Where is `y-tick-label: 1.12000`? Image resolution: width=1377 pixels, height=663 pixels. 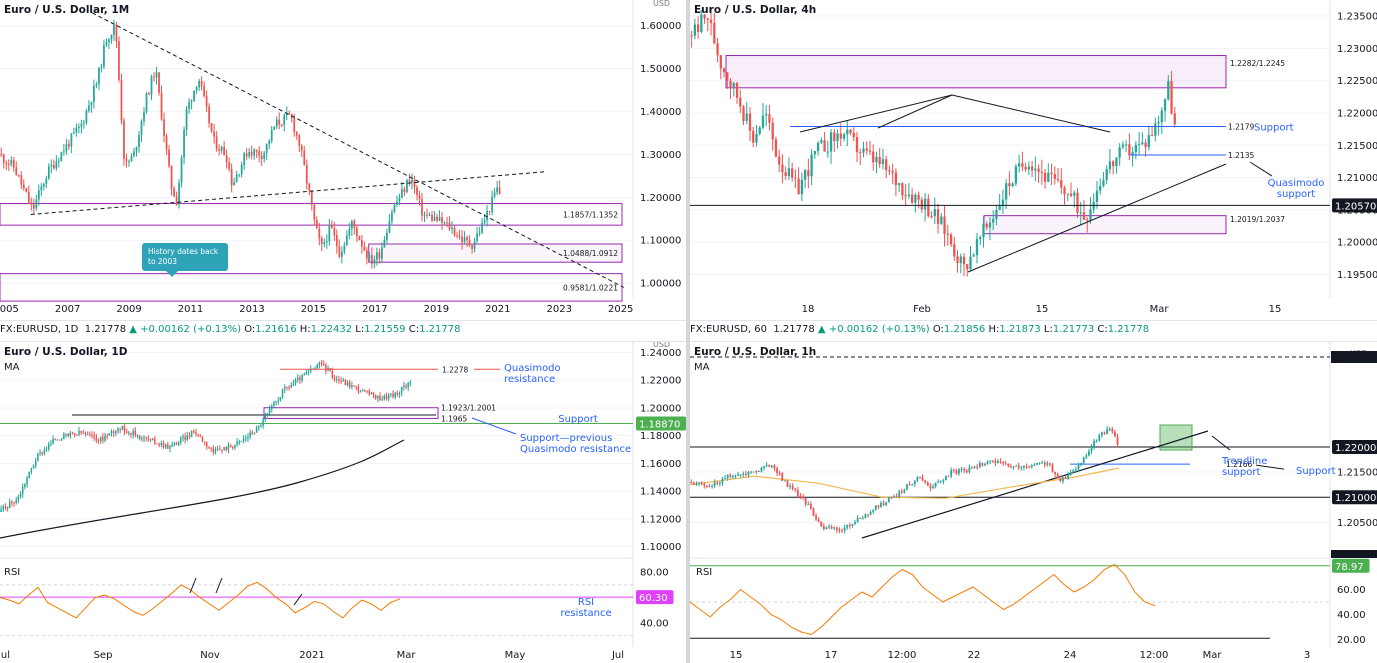 y-tick-label: 1.12000 is located at coordinates (660, 519).